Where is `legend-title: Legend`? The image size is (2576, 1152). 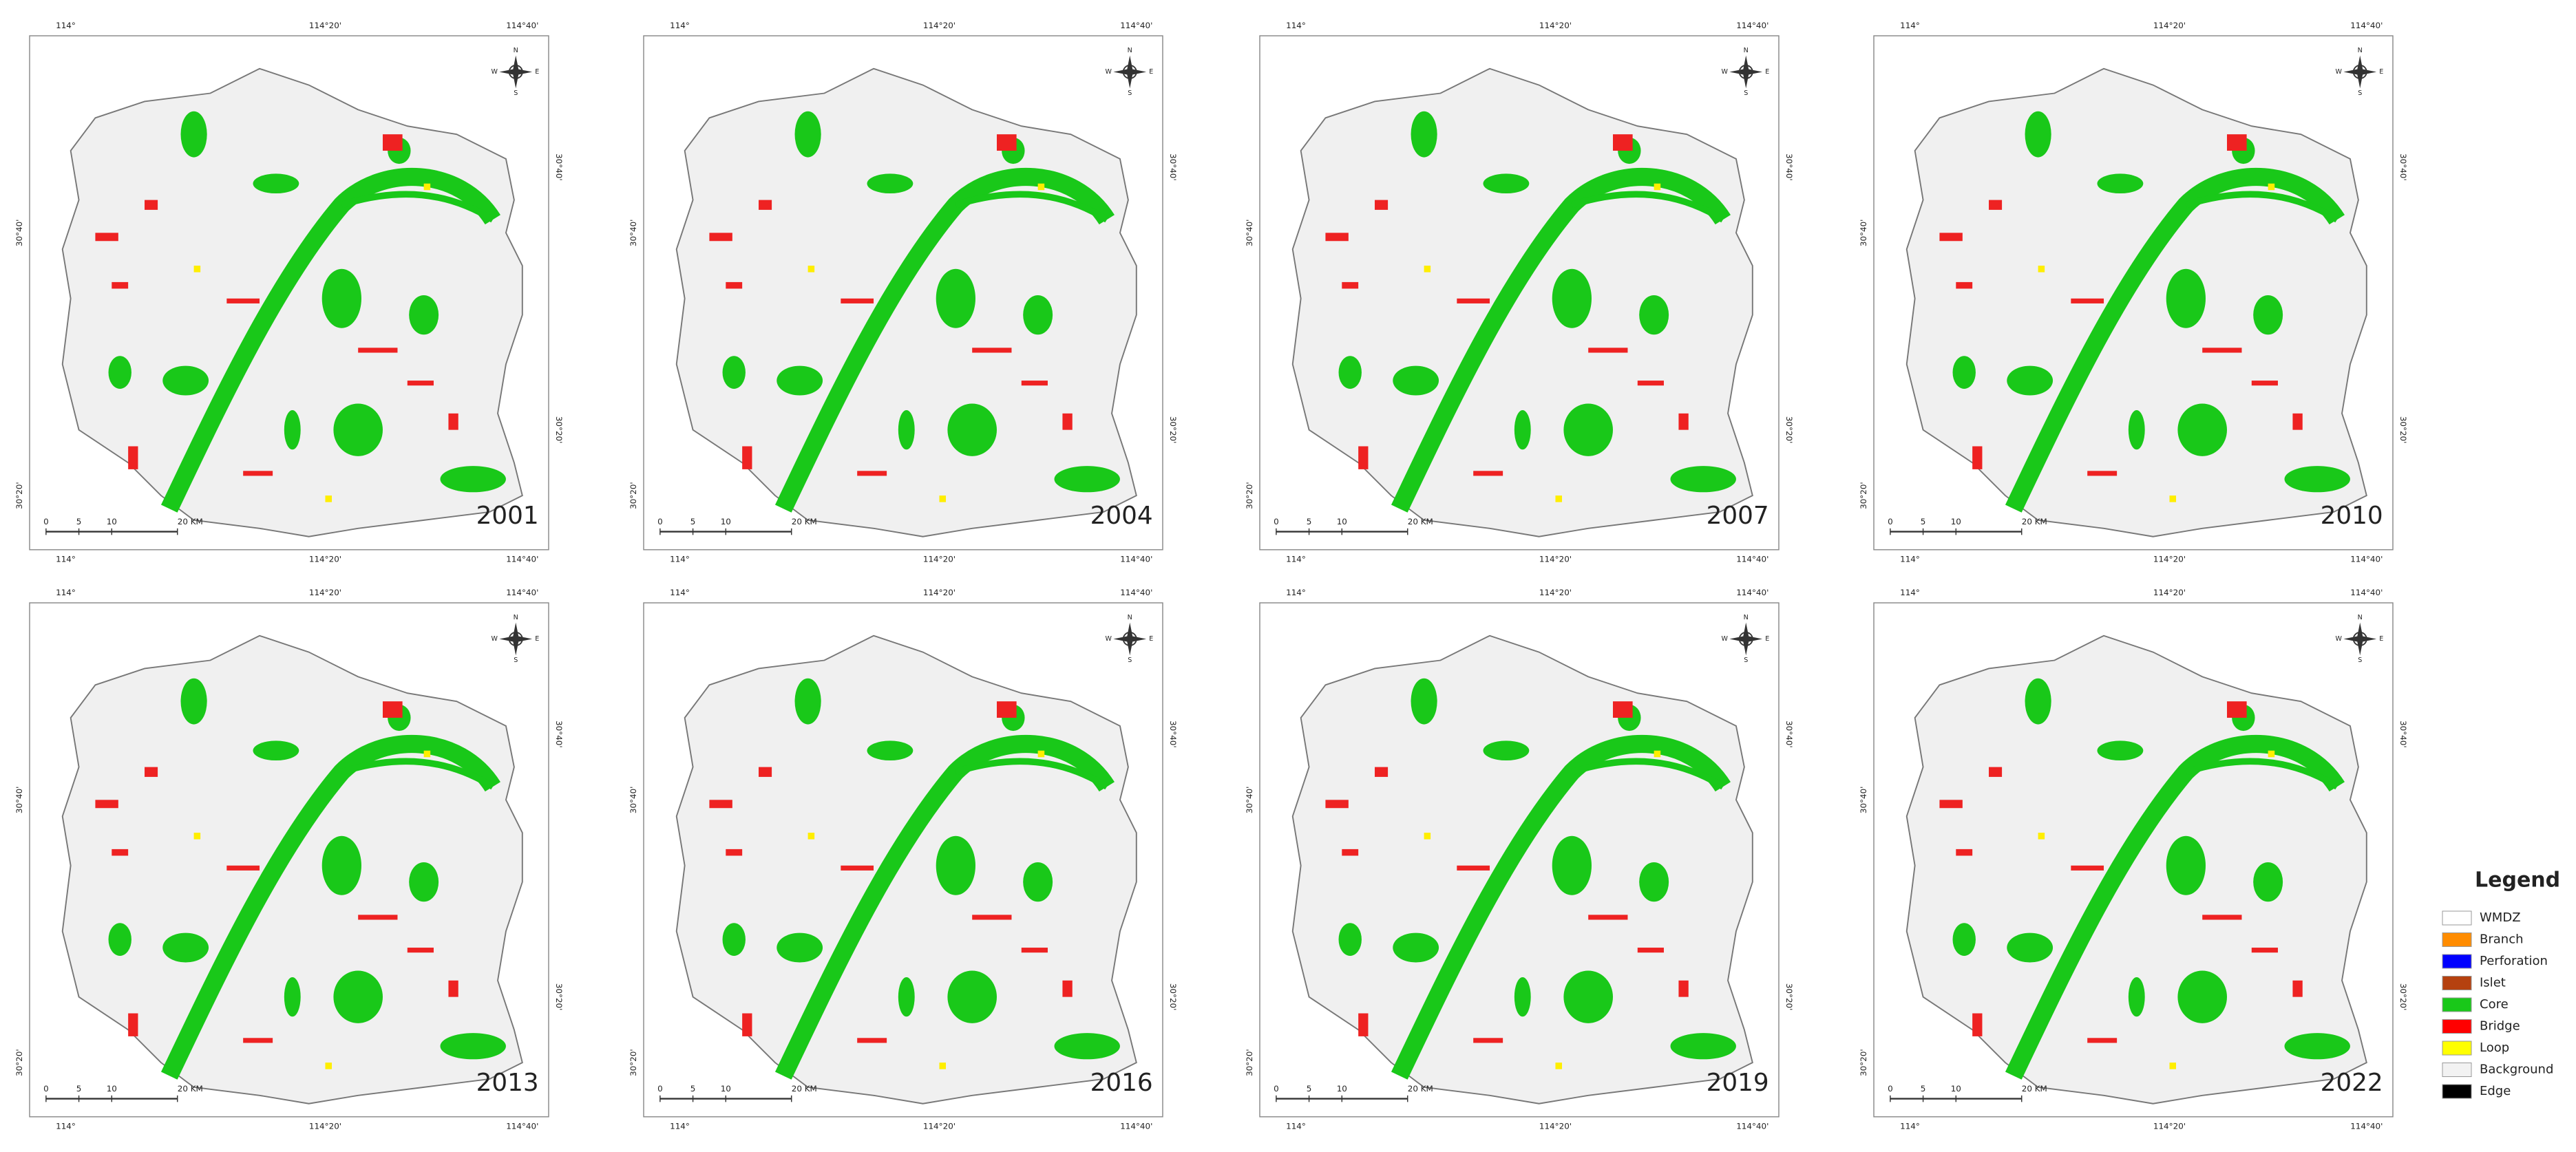 legend-title: Legend is located at coordinates (2518, 881).